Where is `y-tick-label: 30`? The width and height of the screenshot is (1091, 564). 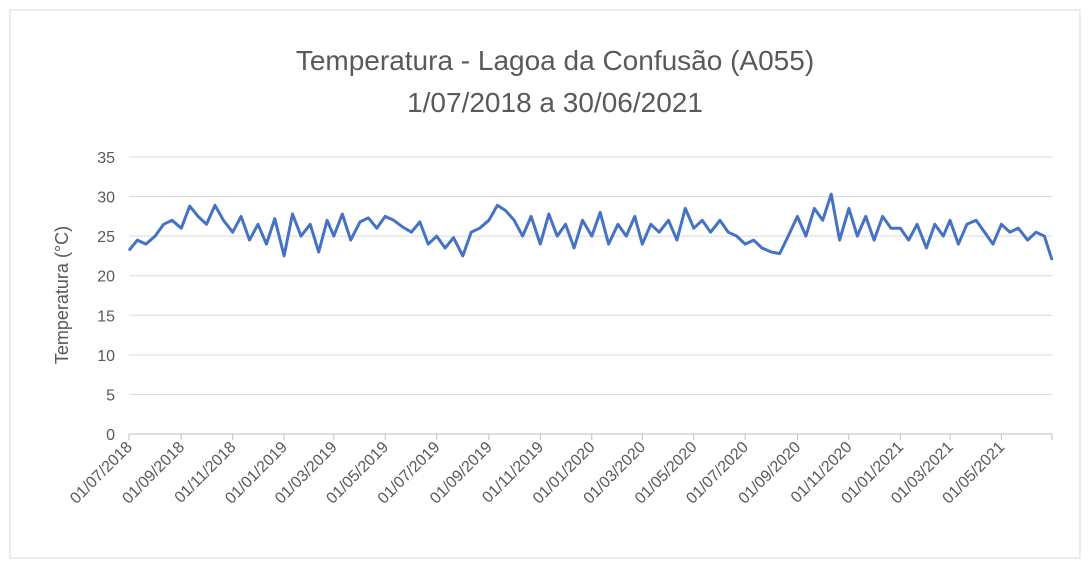 y-tick-label: 30 is located at coordinates (106, 198).